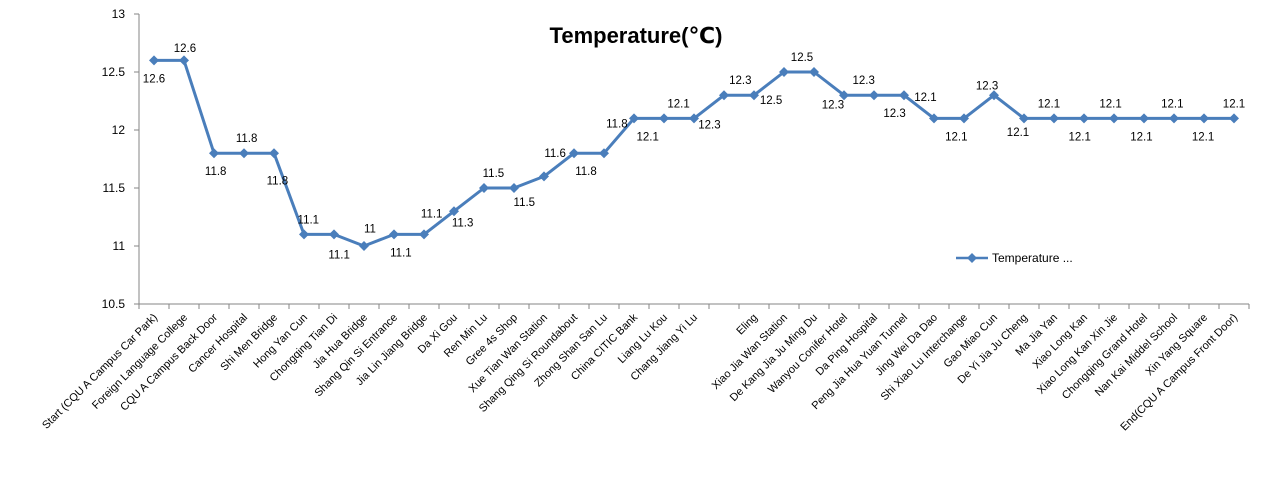  Describe the element at coordinates (370, 230) in the screenshot. I see `data-label: 11` at that location.